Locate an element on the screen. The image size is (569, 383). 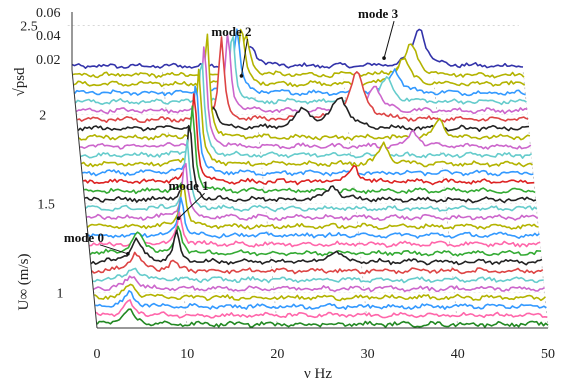
series-line-0.95 is located at coordinates (319, 292).